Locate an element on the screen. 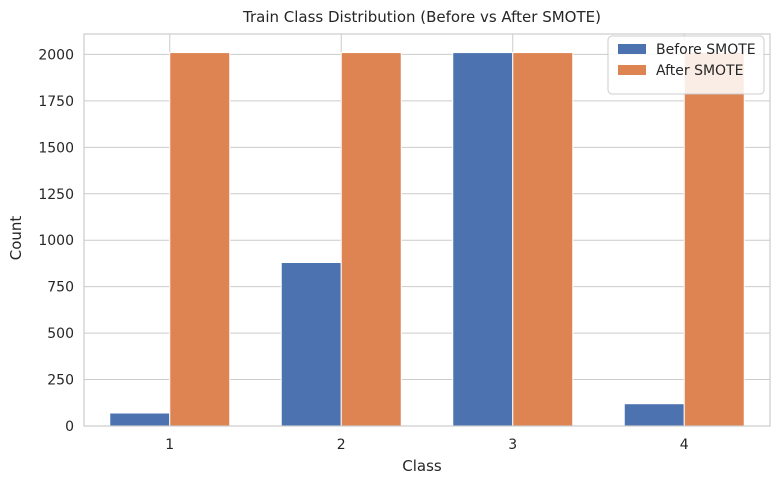 The image size is (784, 484). y-ticks: 0 250 500 750 1000 1250 1500 1750 2000 is located at coordinates (56, 241).